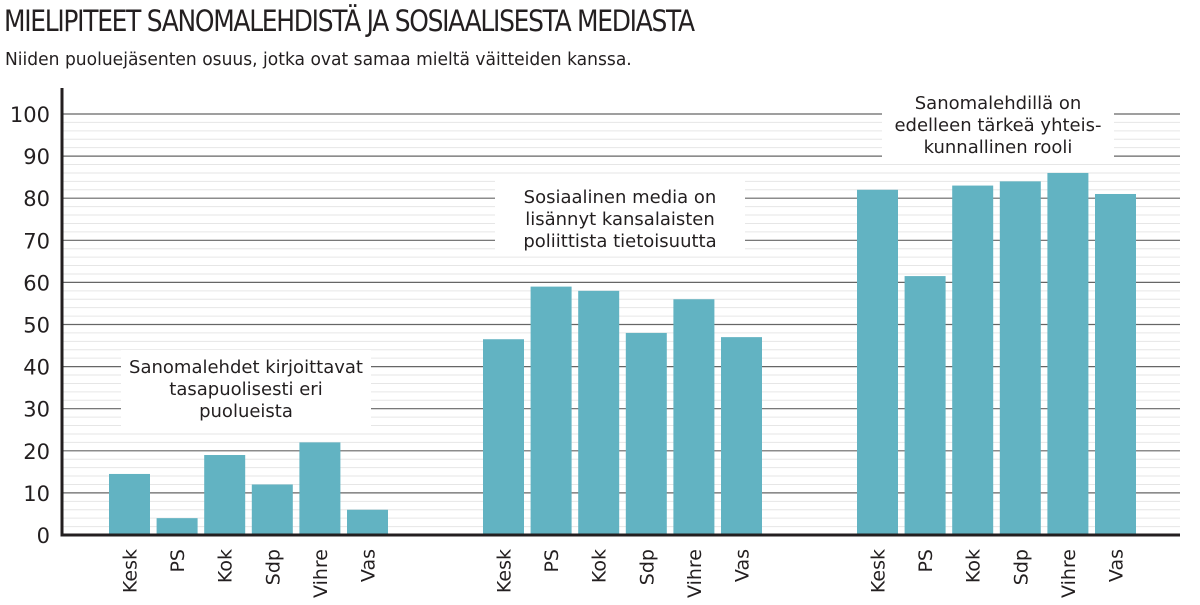 This screenshot has height=605, width=1200. Describe the element at coordinates (36, 452) in the screenshot. I see `y-tick-label: 20` at that location.